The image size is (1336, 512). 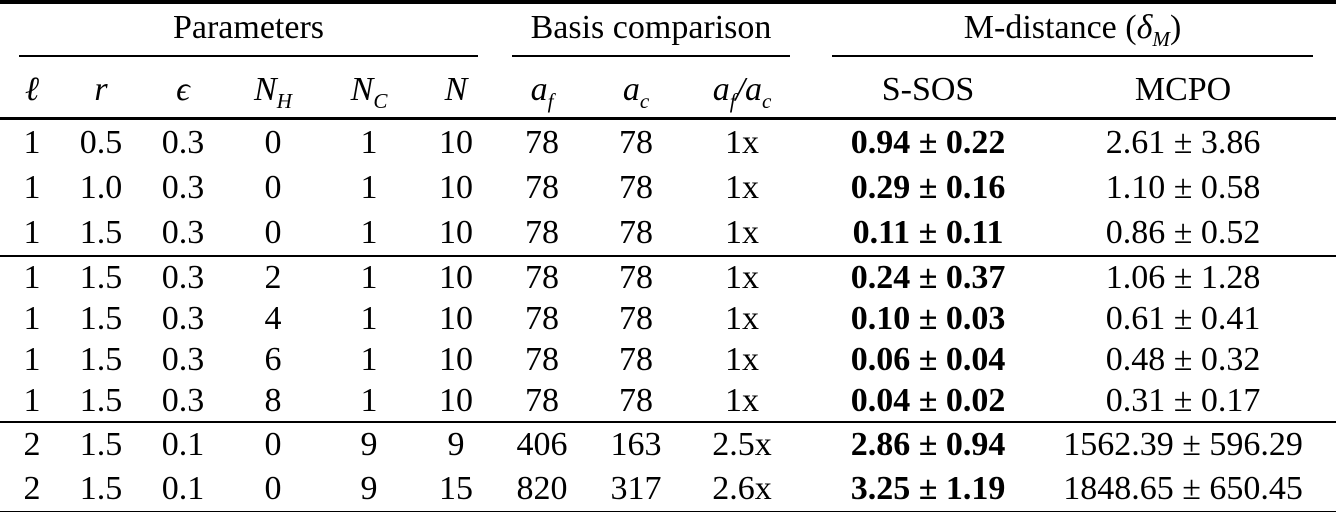 I want to click on r-symbol: r, so click(x=101, y=89).